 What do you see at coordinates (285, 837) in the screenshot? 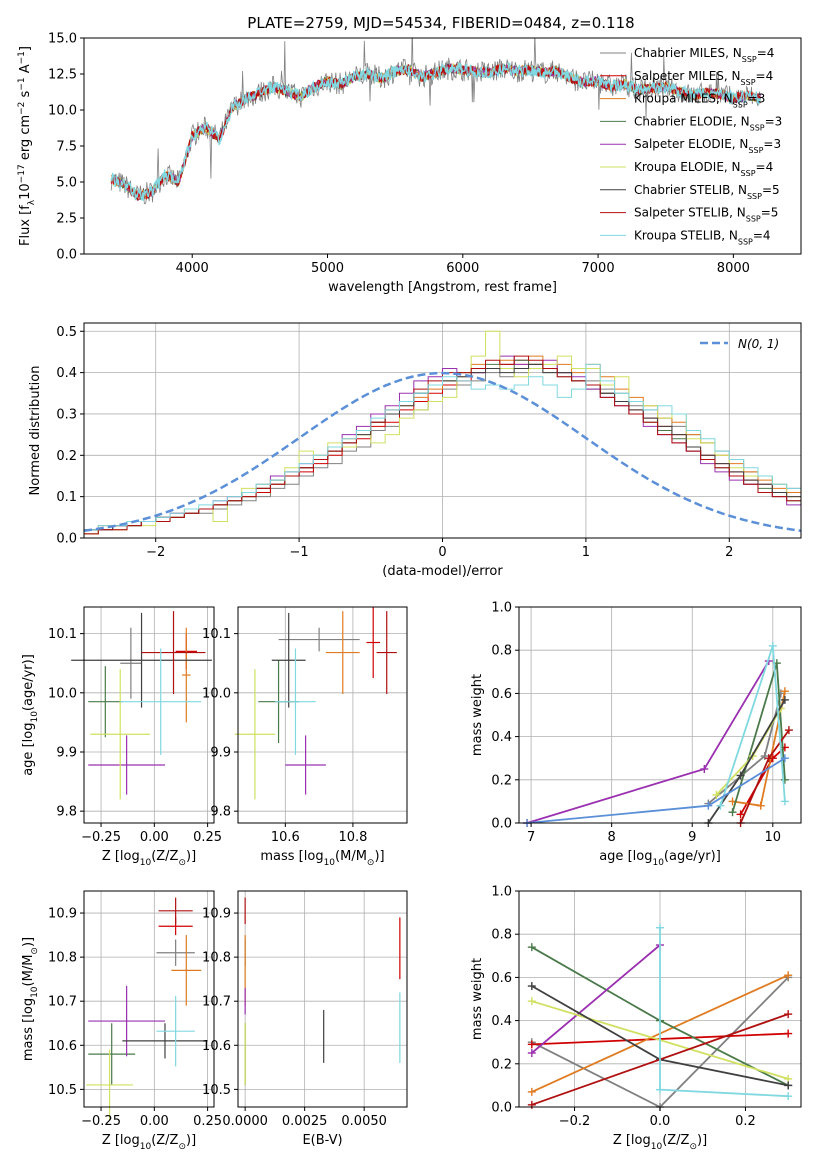
I see `x-tick-label: 10.6` at bounding box center [285, 837].